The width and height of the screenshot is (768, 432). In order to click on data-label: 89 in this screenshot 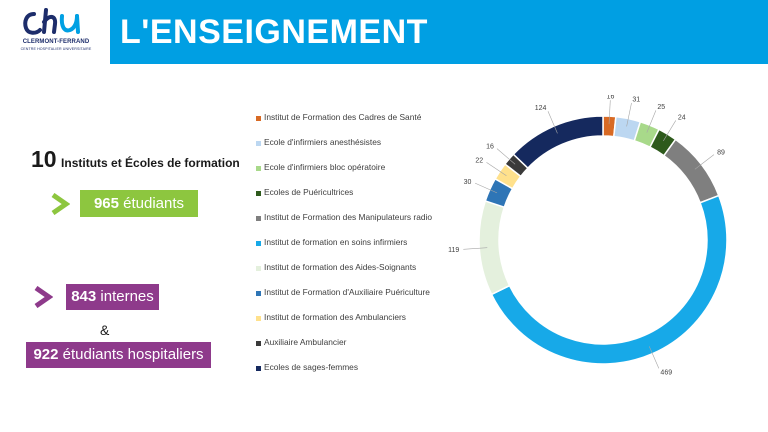, I will do `click(721, 153)`.